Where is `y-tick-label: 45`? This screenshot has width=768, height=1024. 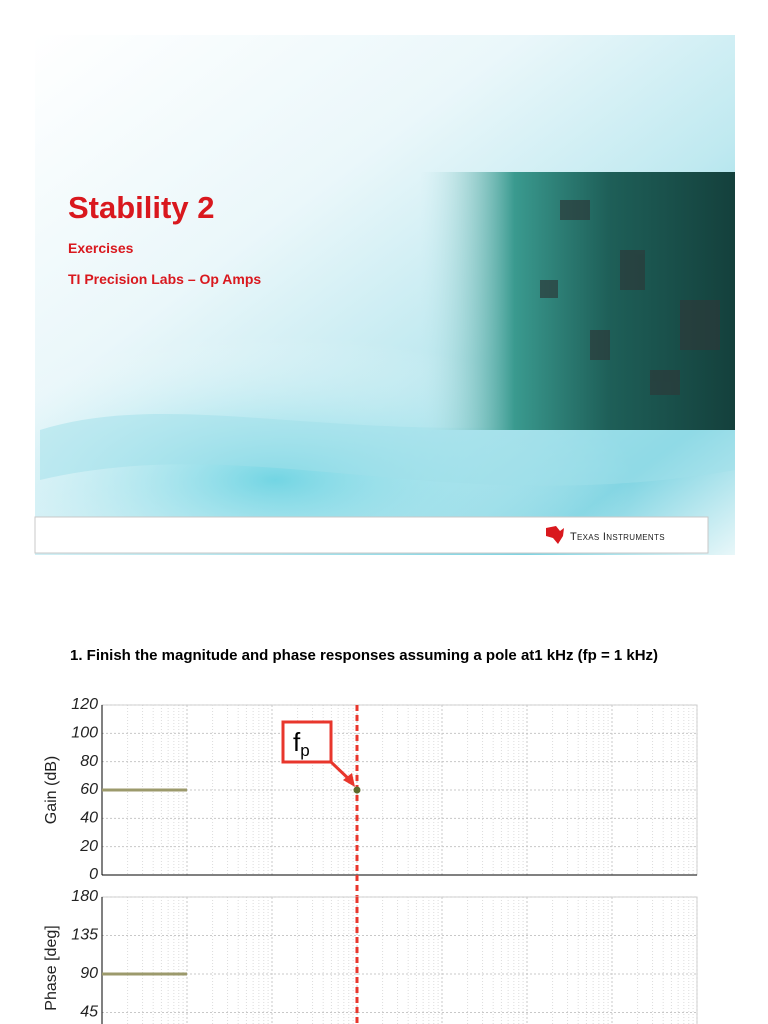 y-tick-label: 45 is located at coordinates (89, 1012).